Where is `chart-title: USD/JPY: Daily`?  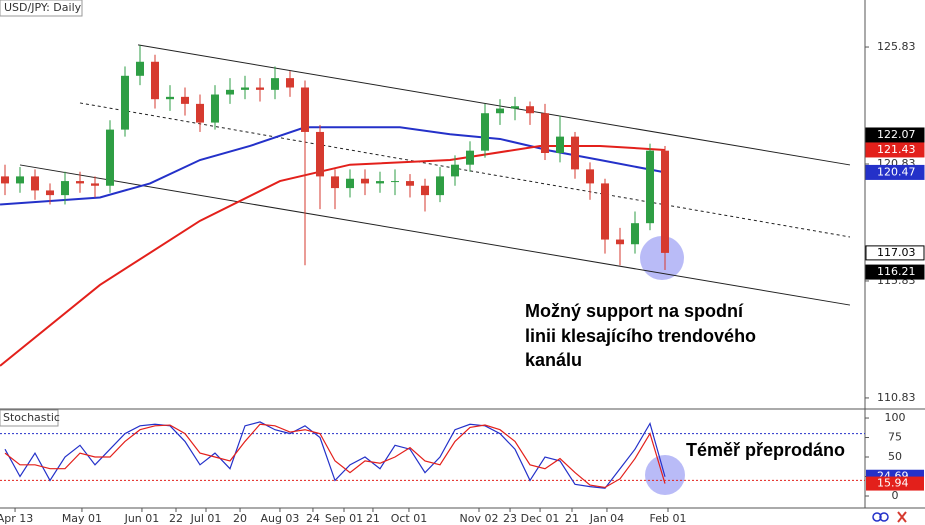 chart-title: USD/JPY: Daily is located at coordinates (43, 7).